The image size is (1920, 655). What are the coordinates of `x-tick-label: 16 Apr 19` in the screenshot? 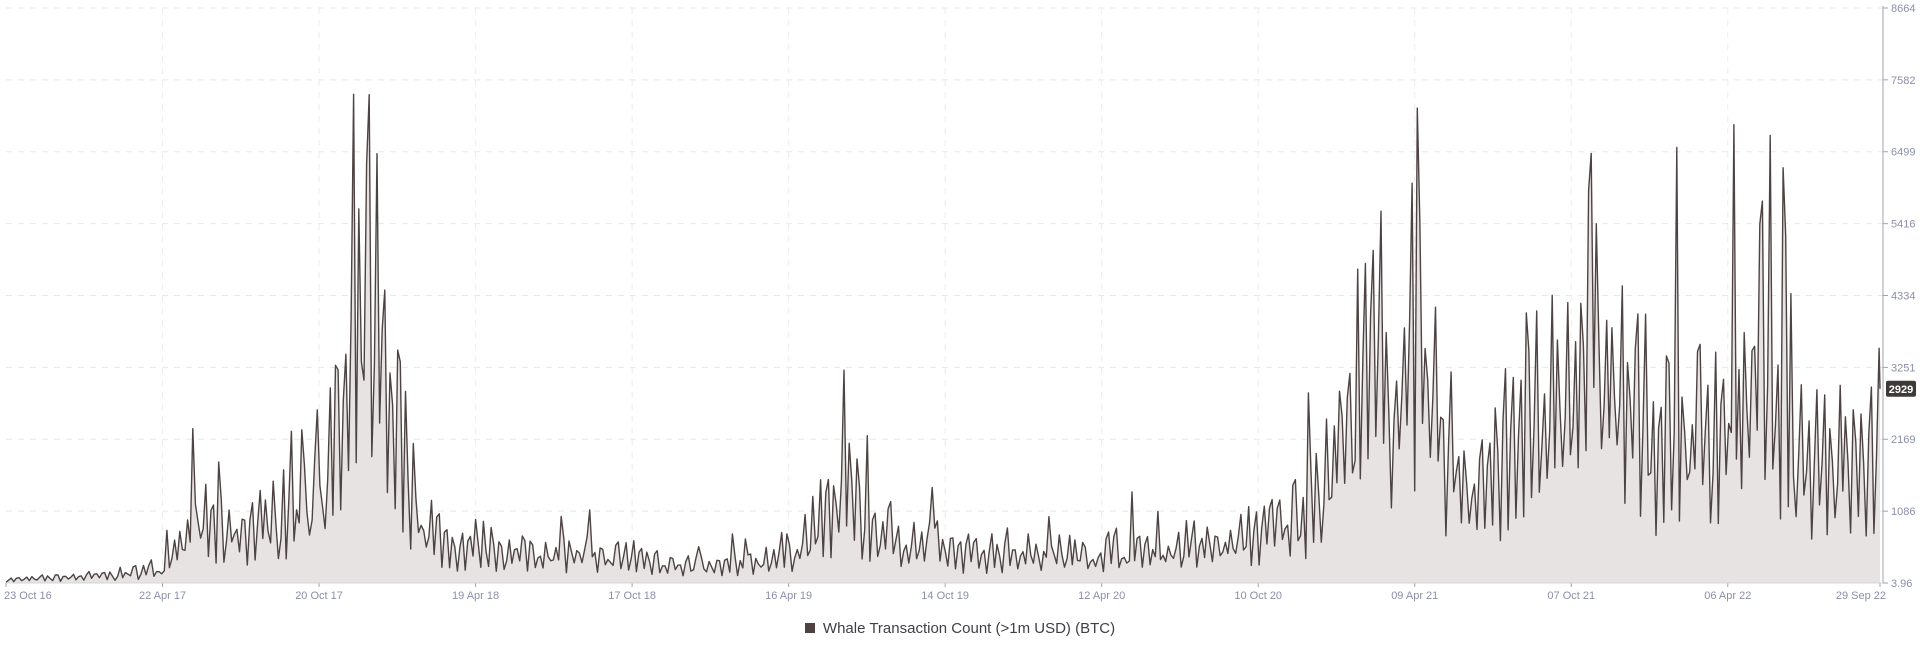 It's located at (788, 596).